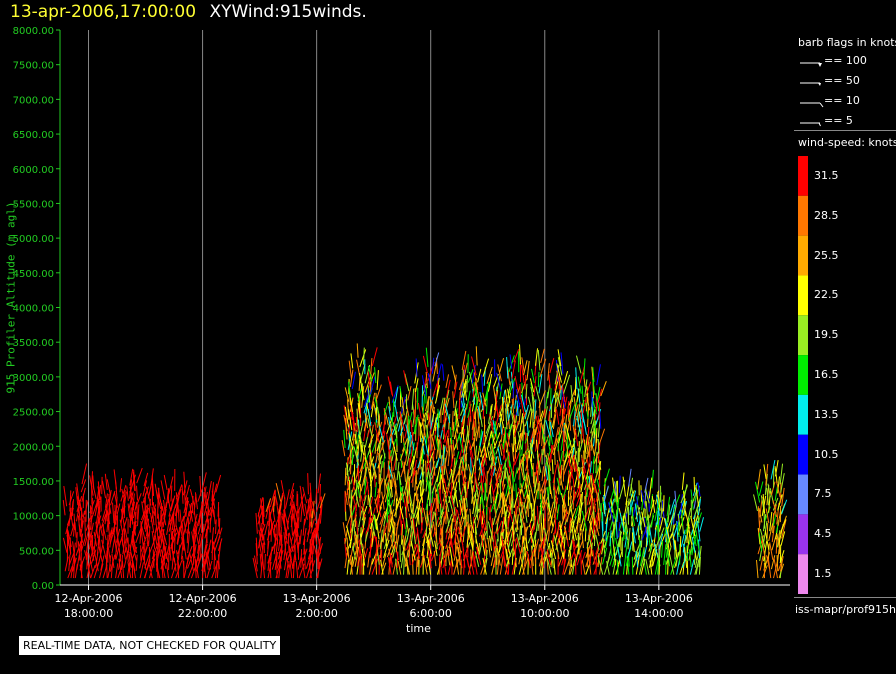  What do you see at coordinates (845, 60) in the screenshot?
I see `barb-legend-label: == 100` at bounding box center [845, 60].